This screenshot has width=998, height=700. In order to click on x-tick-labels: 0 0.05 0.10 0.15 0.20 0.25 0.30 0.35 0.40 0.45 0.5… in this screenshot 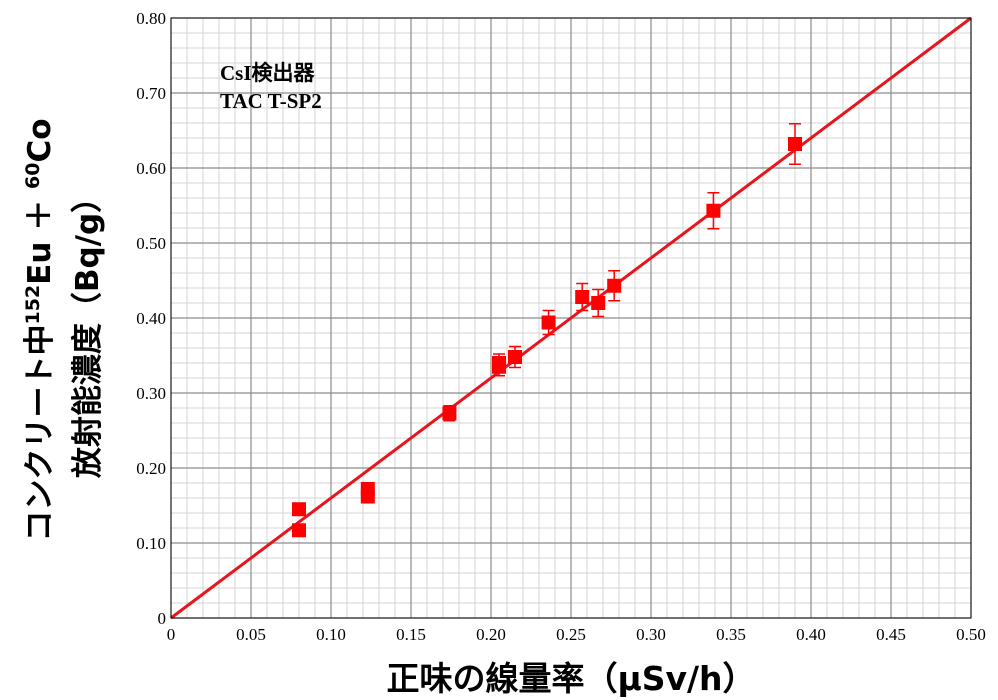, I will do `click(576, 634)`.